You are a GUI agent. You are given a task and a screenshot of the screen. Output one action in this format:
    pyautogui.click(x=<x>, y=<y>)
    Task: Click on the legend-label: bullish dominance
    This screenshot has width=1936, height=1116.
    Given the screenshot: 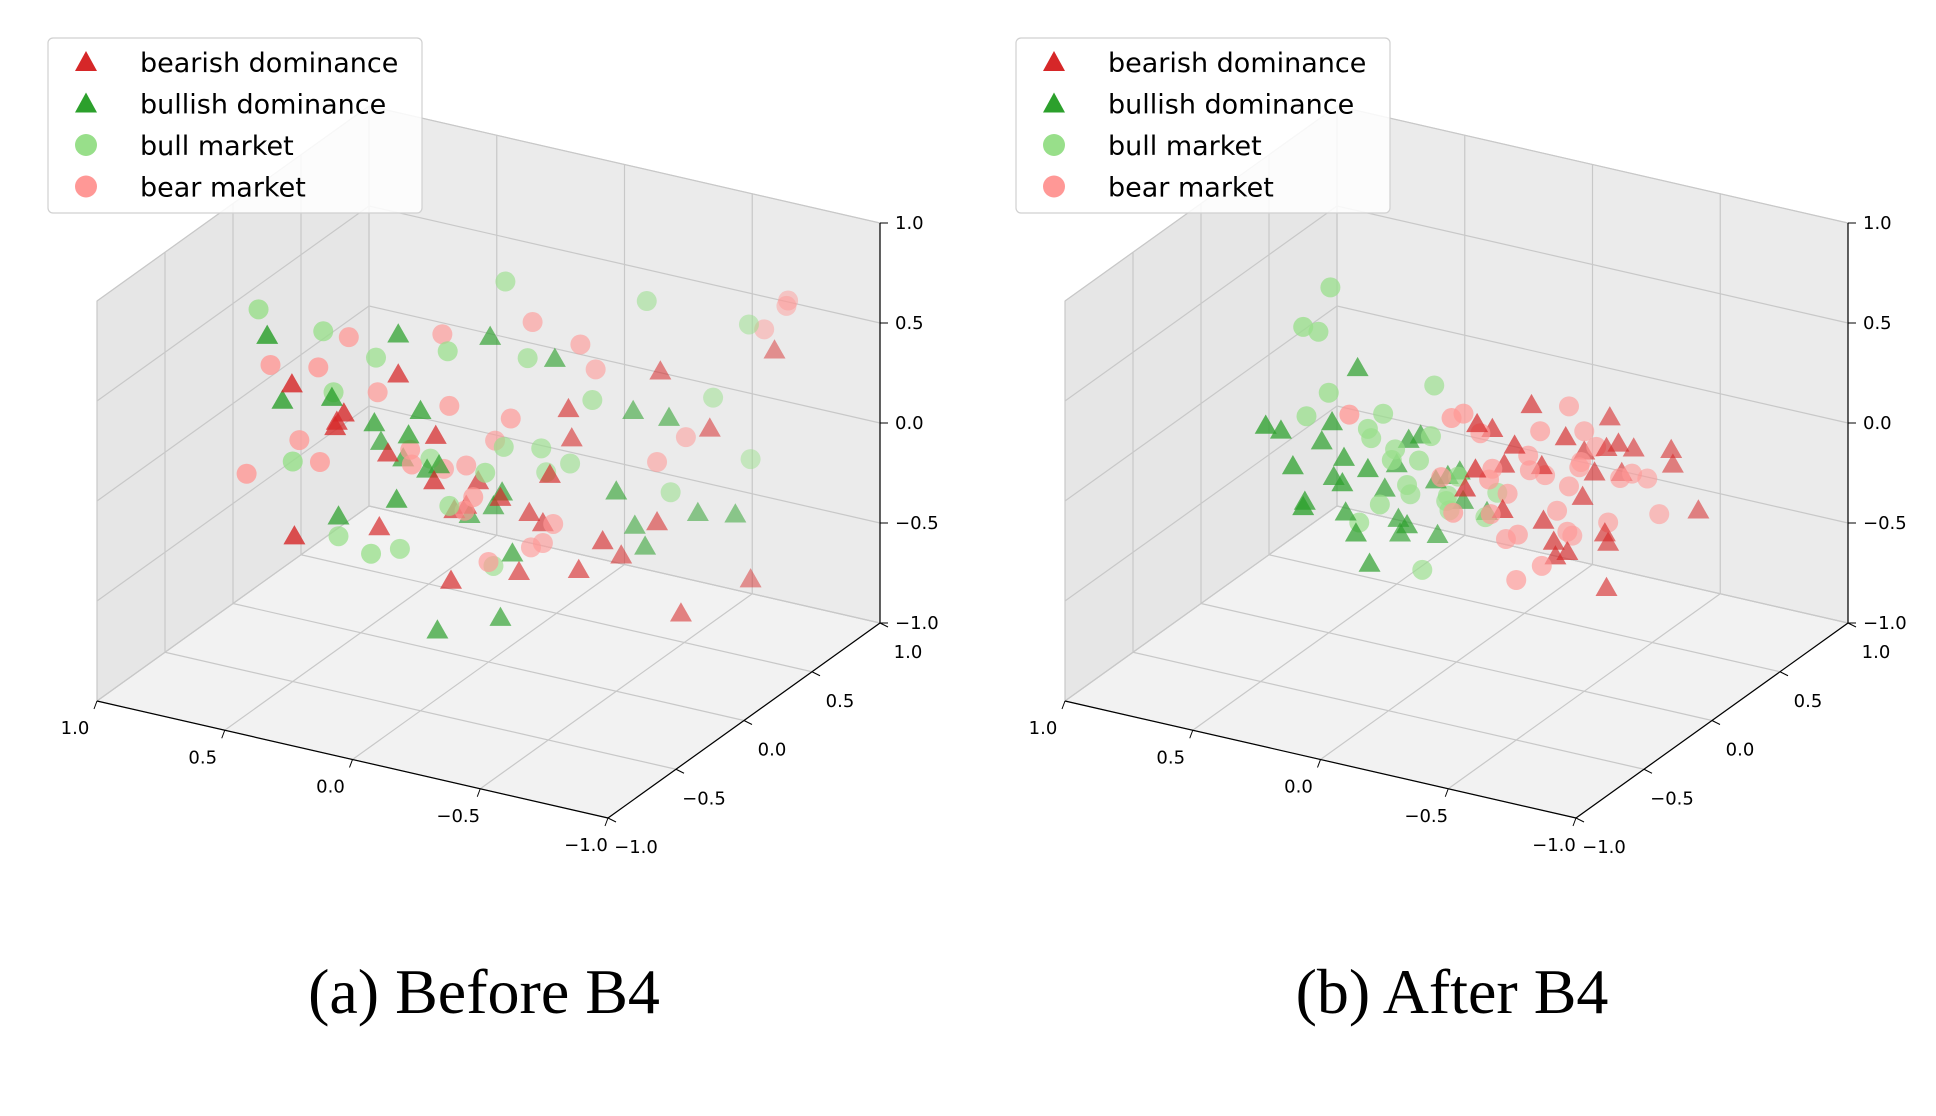 What is the action you would take?
    pyautogui.click(x=1231, y=105)
    